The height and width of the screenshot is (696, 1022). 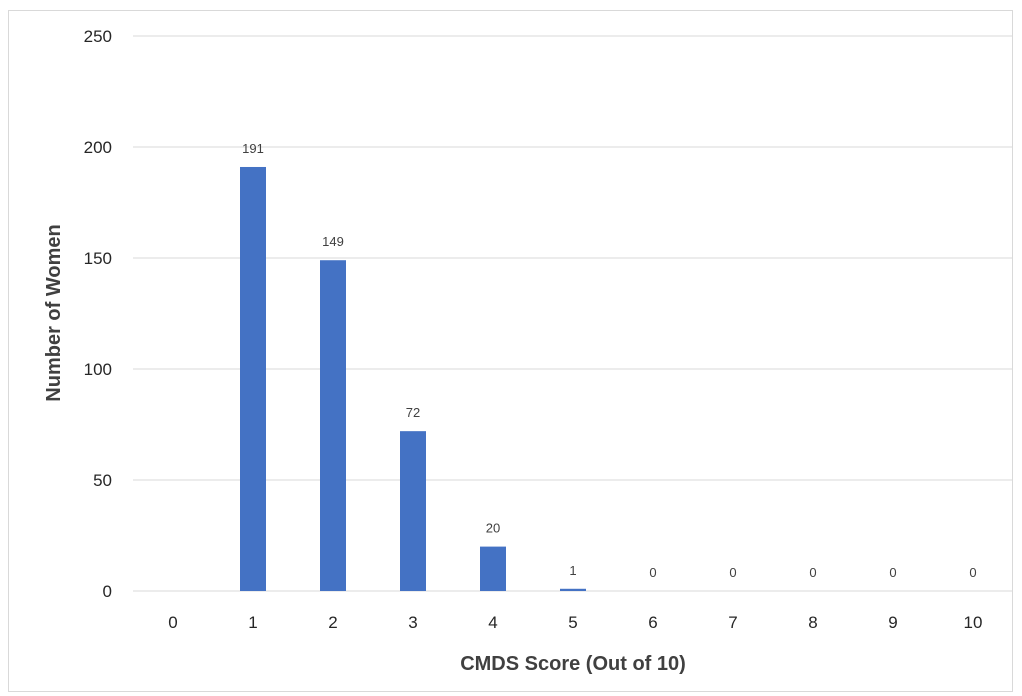 I want to click on x-axis-title: CMDS Score (Out of 10), so click(x=573, y=664).